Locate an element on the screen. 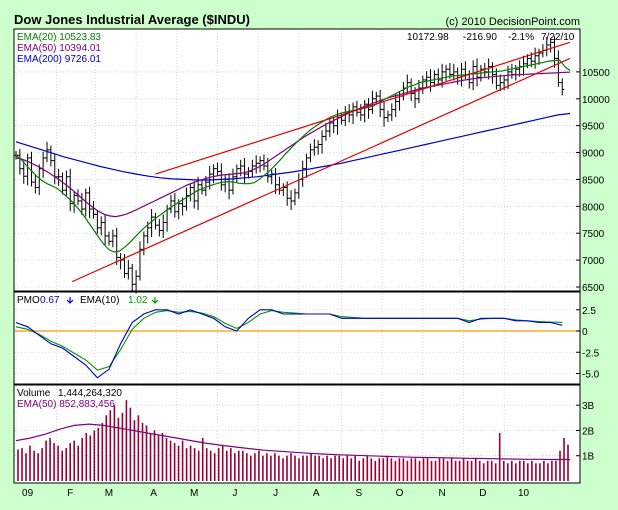 The image size is (618, 510). pmo-tick-label-3: 2.5 is located at coordinates (589, 311).